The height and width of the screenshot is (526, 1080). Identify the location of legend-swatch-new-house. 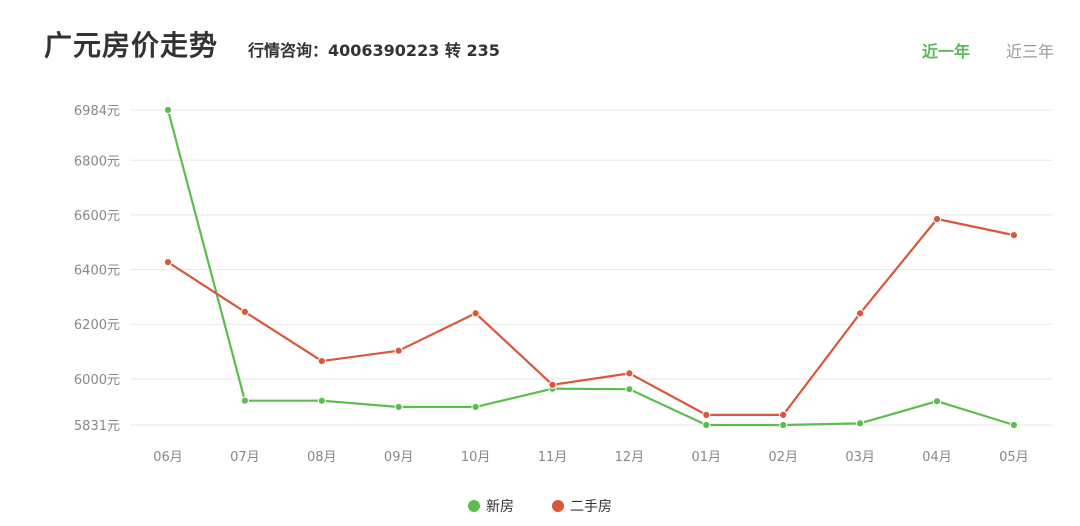
(474, 506).